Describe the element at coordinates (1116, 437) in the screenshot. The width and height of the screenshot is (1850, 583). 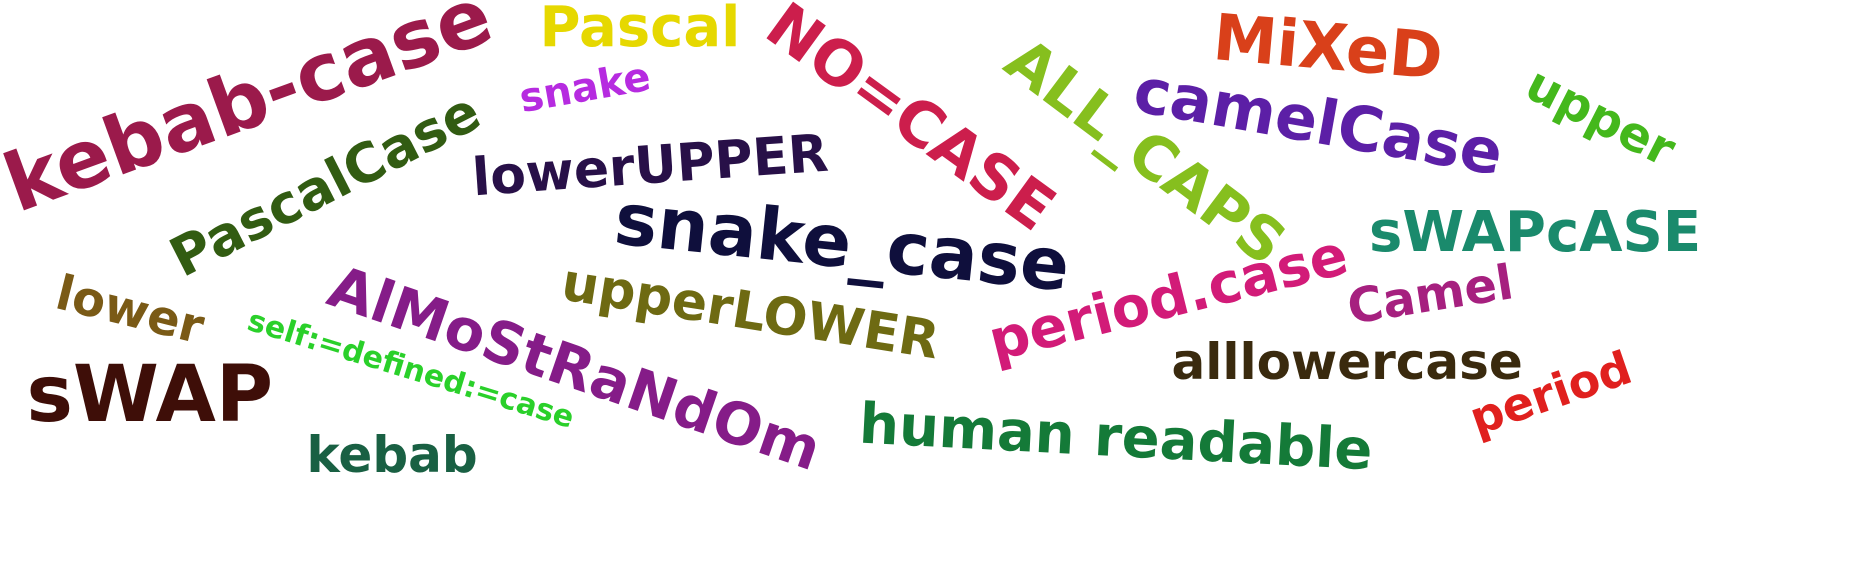
I see `word-human-readable: human readable` at that location.